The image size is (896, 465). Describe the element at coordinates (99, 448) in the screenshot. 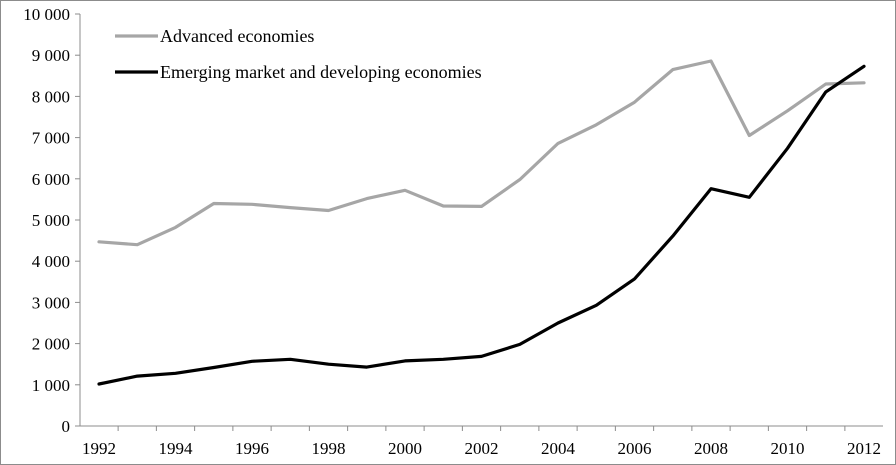

I see `x-tick-label: 1992` at that location.